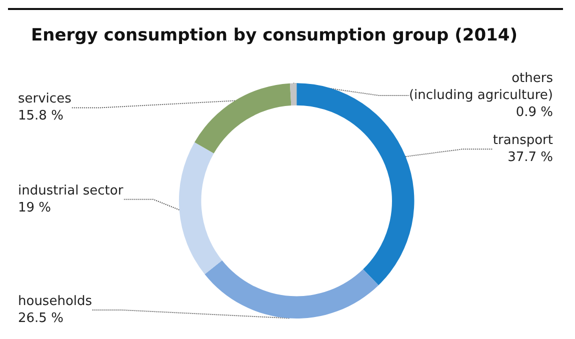 The height and width of the screenshot is (339, 575). What do you see at coordinates (274, 36) in the screenshot?
I see `chart-title: Energy consumption by consumption group (2014)` at bounding box center [274, 36].